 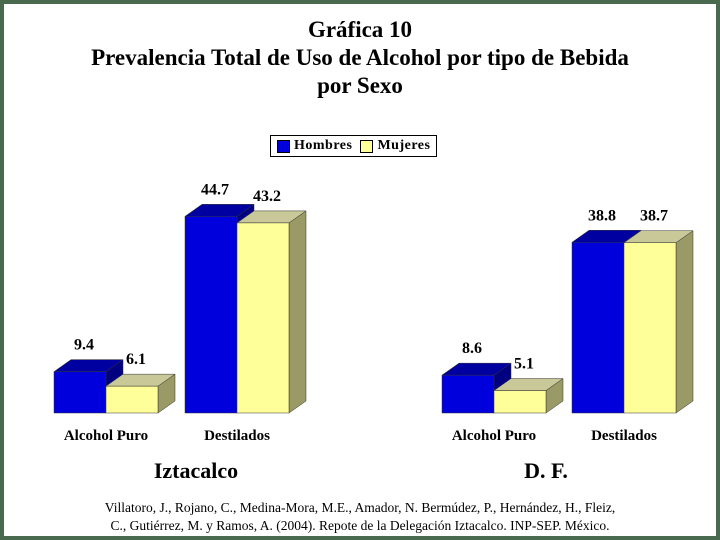 I want to click on bar-mujeres-3-side, so click(x=684, y=322).